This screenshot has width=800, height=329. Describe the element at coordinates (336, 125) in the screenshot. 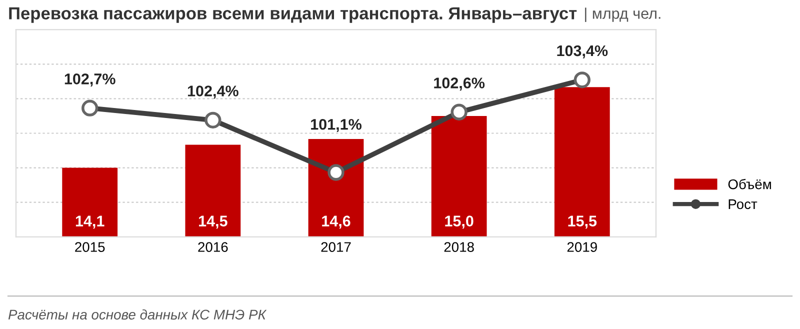

I see `data-label: 101,1%` at that location.